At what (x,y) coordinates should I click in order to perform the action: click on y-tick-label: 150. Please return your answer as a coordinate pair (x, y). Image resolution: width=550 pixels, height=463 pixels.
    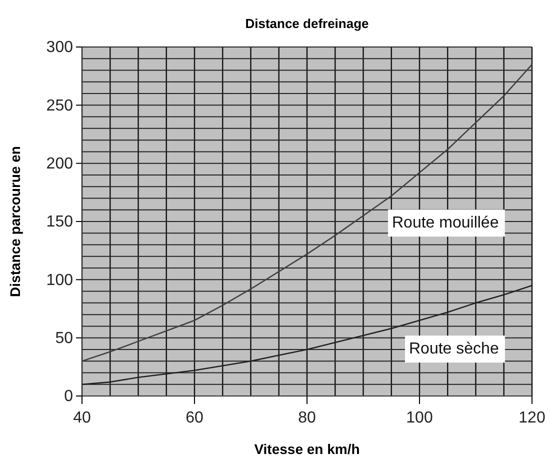
    Looking at the image, I should click on (60, 222).